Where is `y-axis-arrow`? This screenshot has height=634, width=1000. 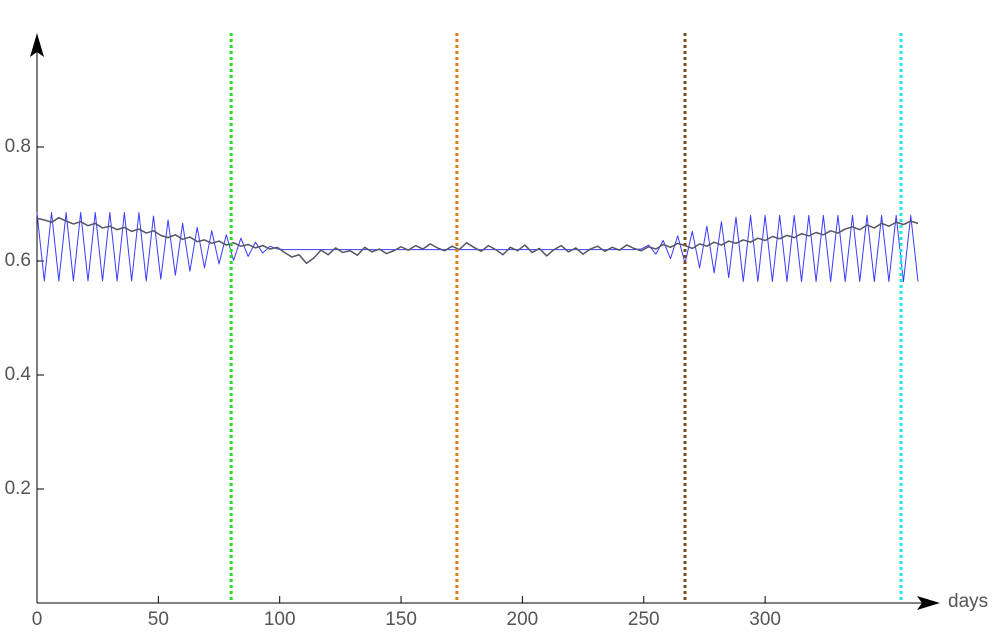
y-axis-arrow is located at coordinates (37, 45).